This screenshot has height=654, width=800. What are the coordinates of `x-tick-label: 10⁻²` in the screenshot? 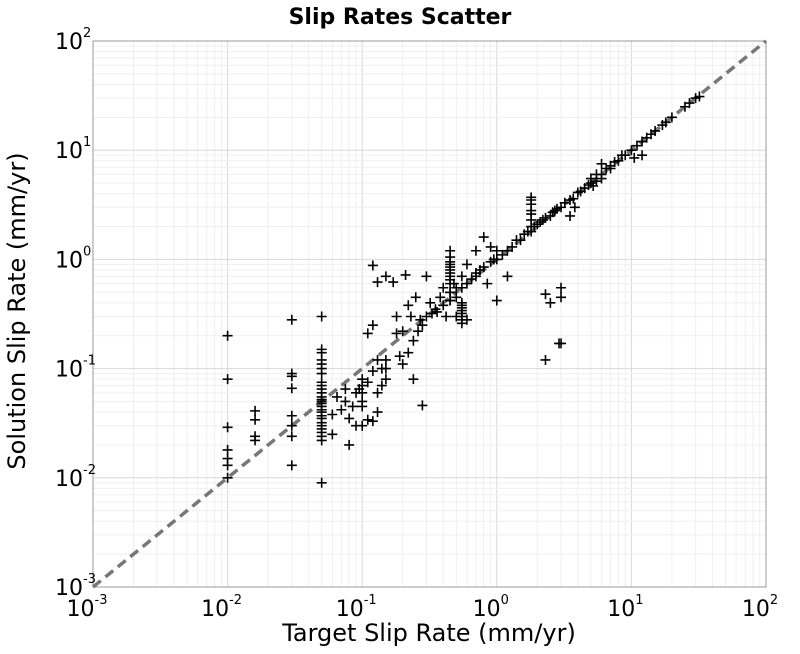 It's located at (221, 607).